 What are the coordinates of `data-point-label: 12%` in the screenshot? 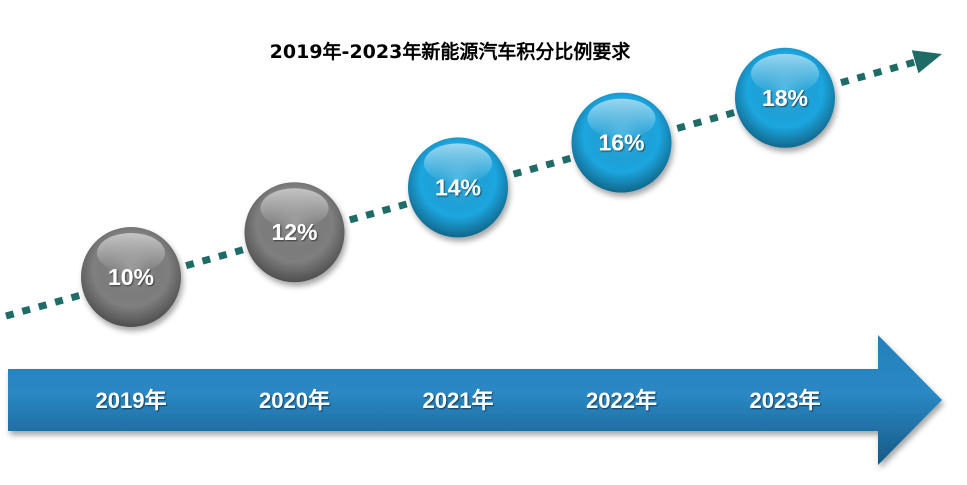 It's located at (294, 232).